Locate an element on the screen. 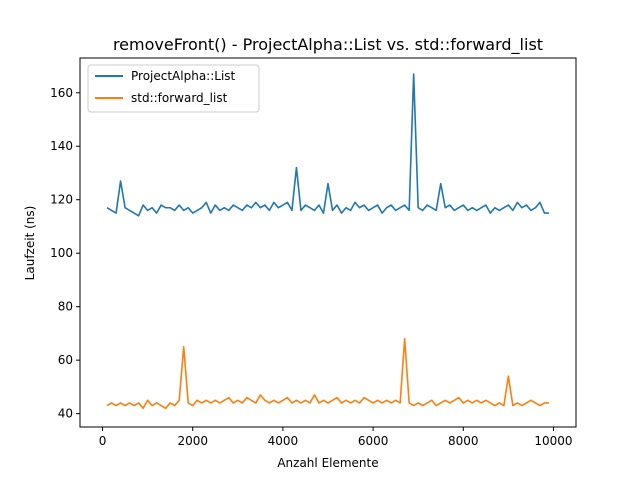 Image resolution: width=640 pixels, height=480 pixels. y-tick-label: 40 is located at coordinates (65, 414).